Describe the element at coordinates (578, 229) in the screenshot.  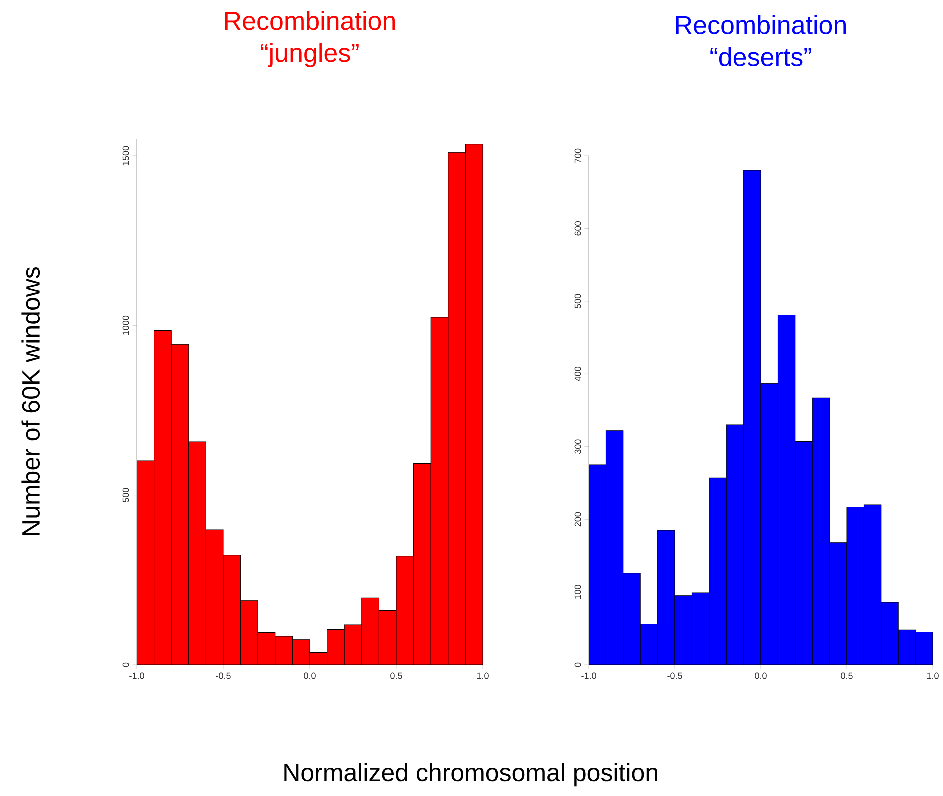
I see `y-tick-label: 600` at that location.